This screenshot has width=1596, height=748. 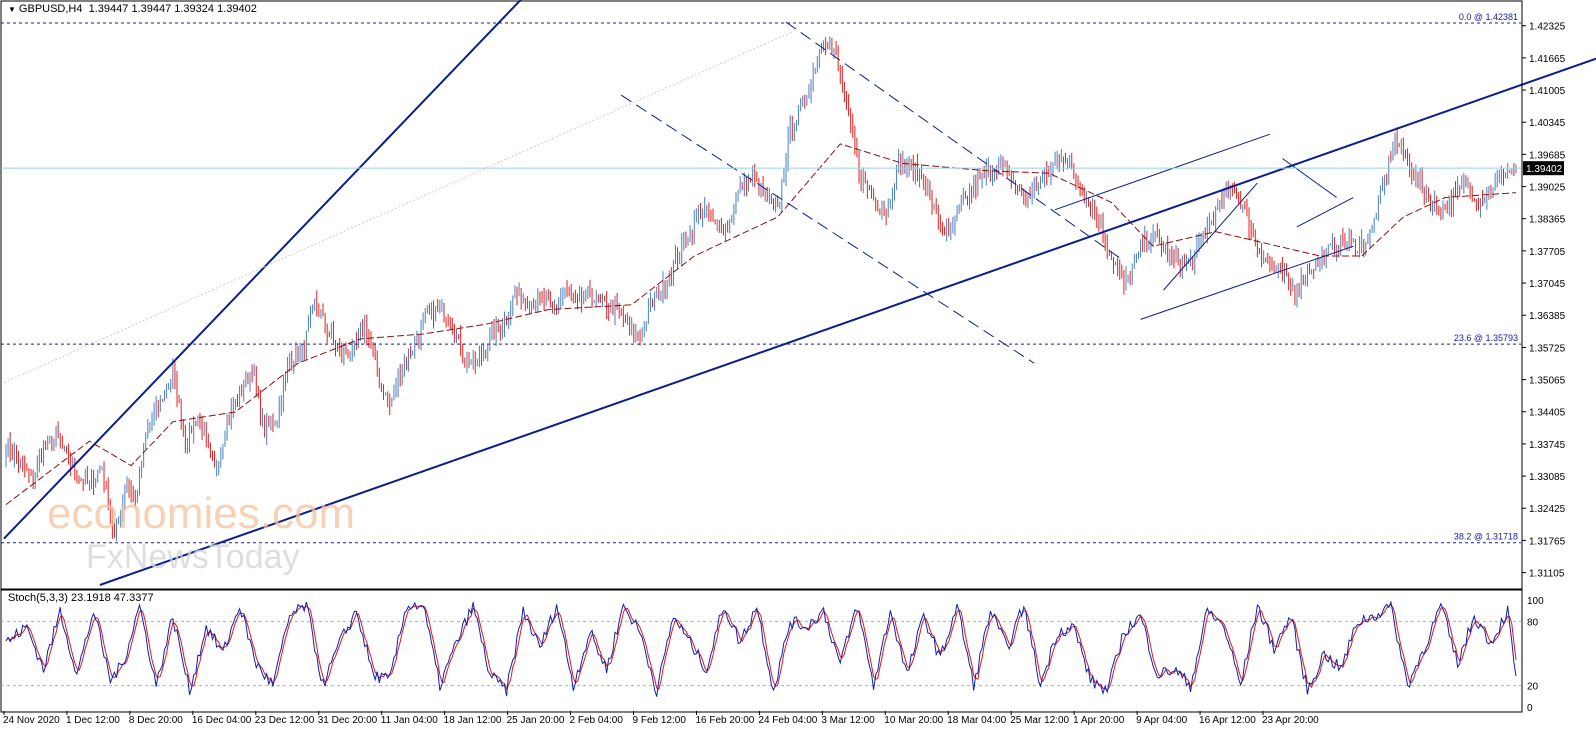 I want to click on time-tick-label: 18 Mar 04:00, so click(x=976, y=720).